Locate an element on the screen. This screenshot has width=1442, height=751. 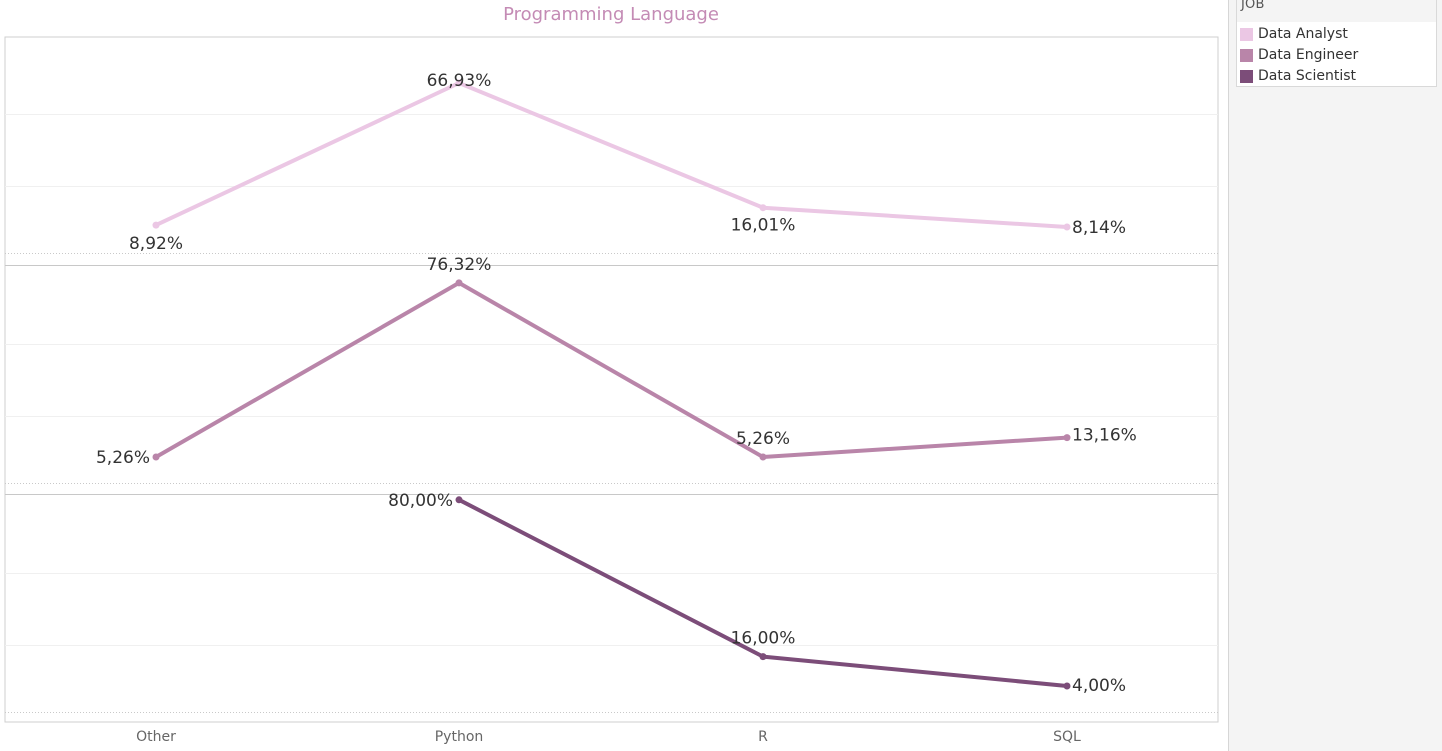
side-panel is located at coordinates (1335, 375).